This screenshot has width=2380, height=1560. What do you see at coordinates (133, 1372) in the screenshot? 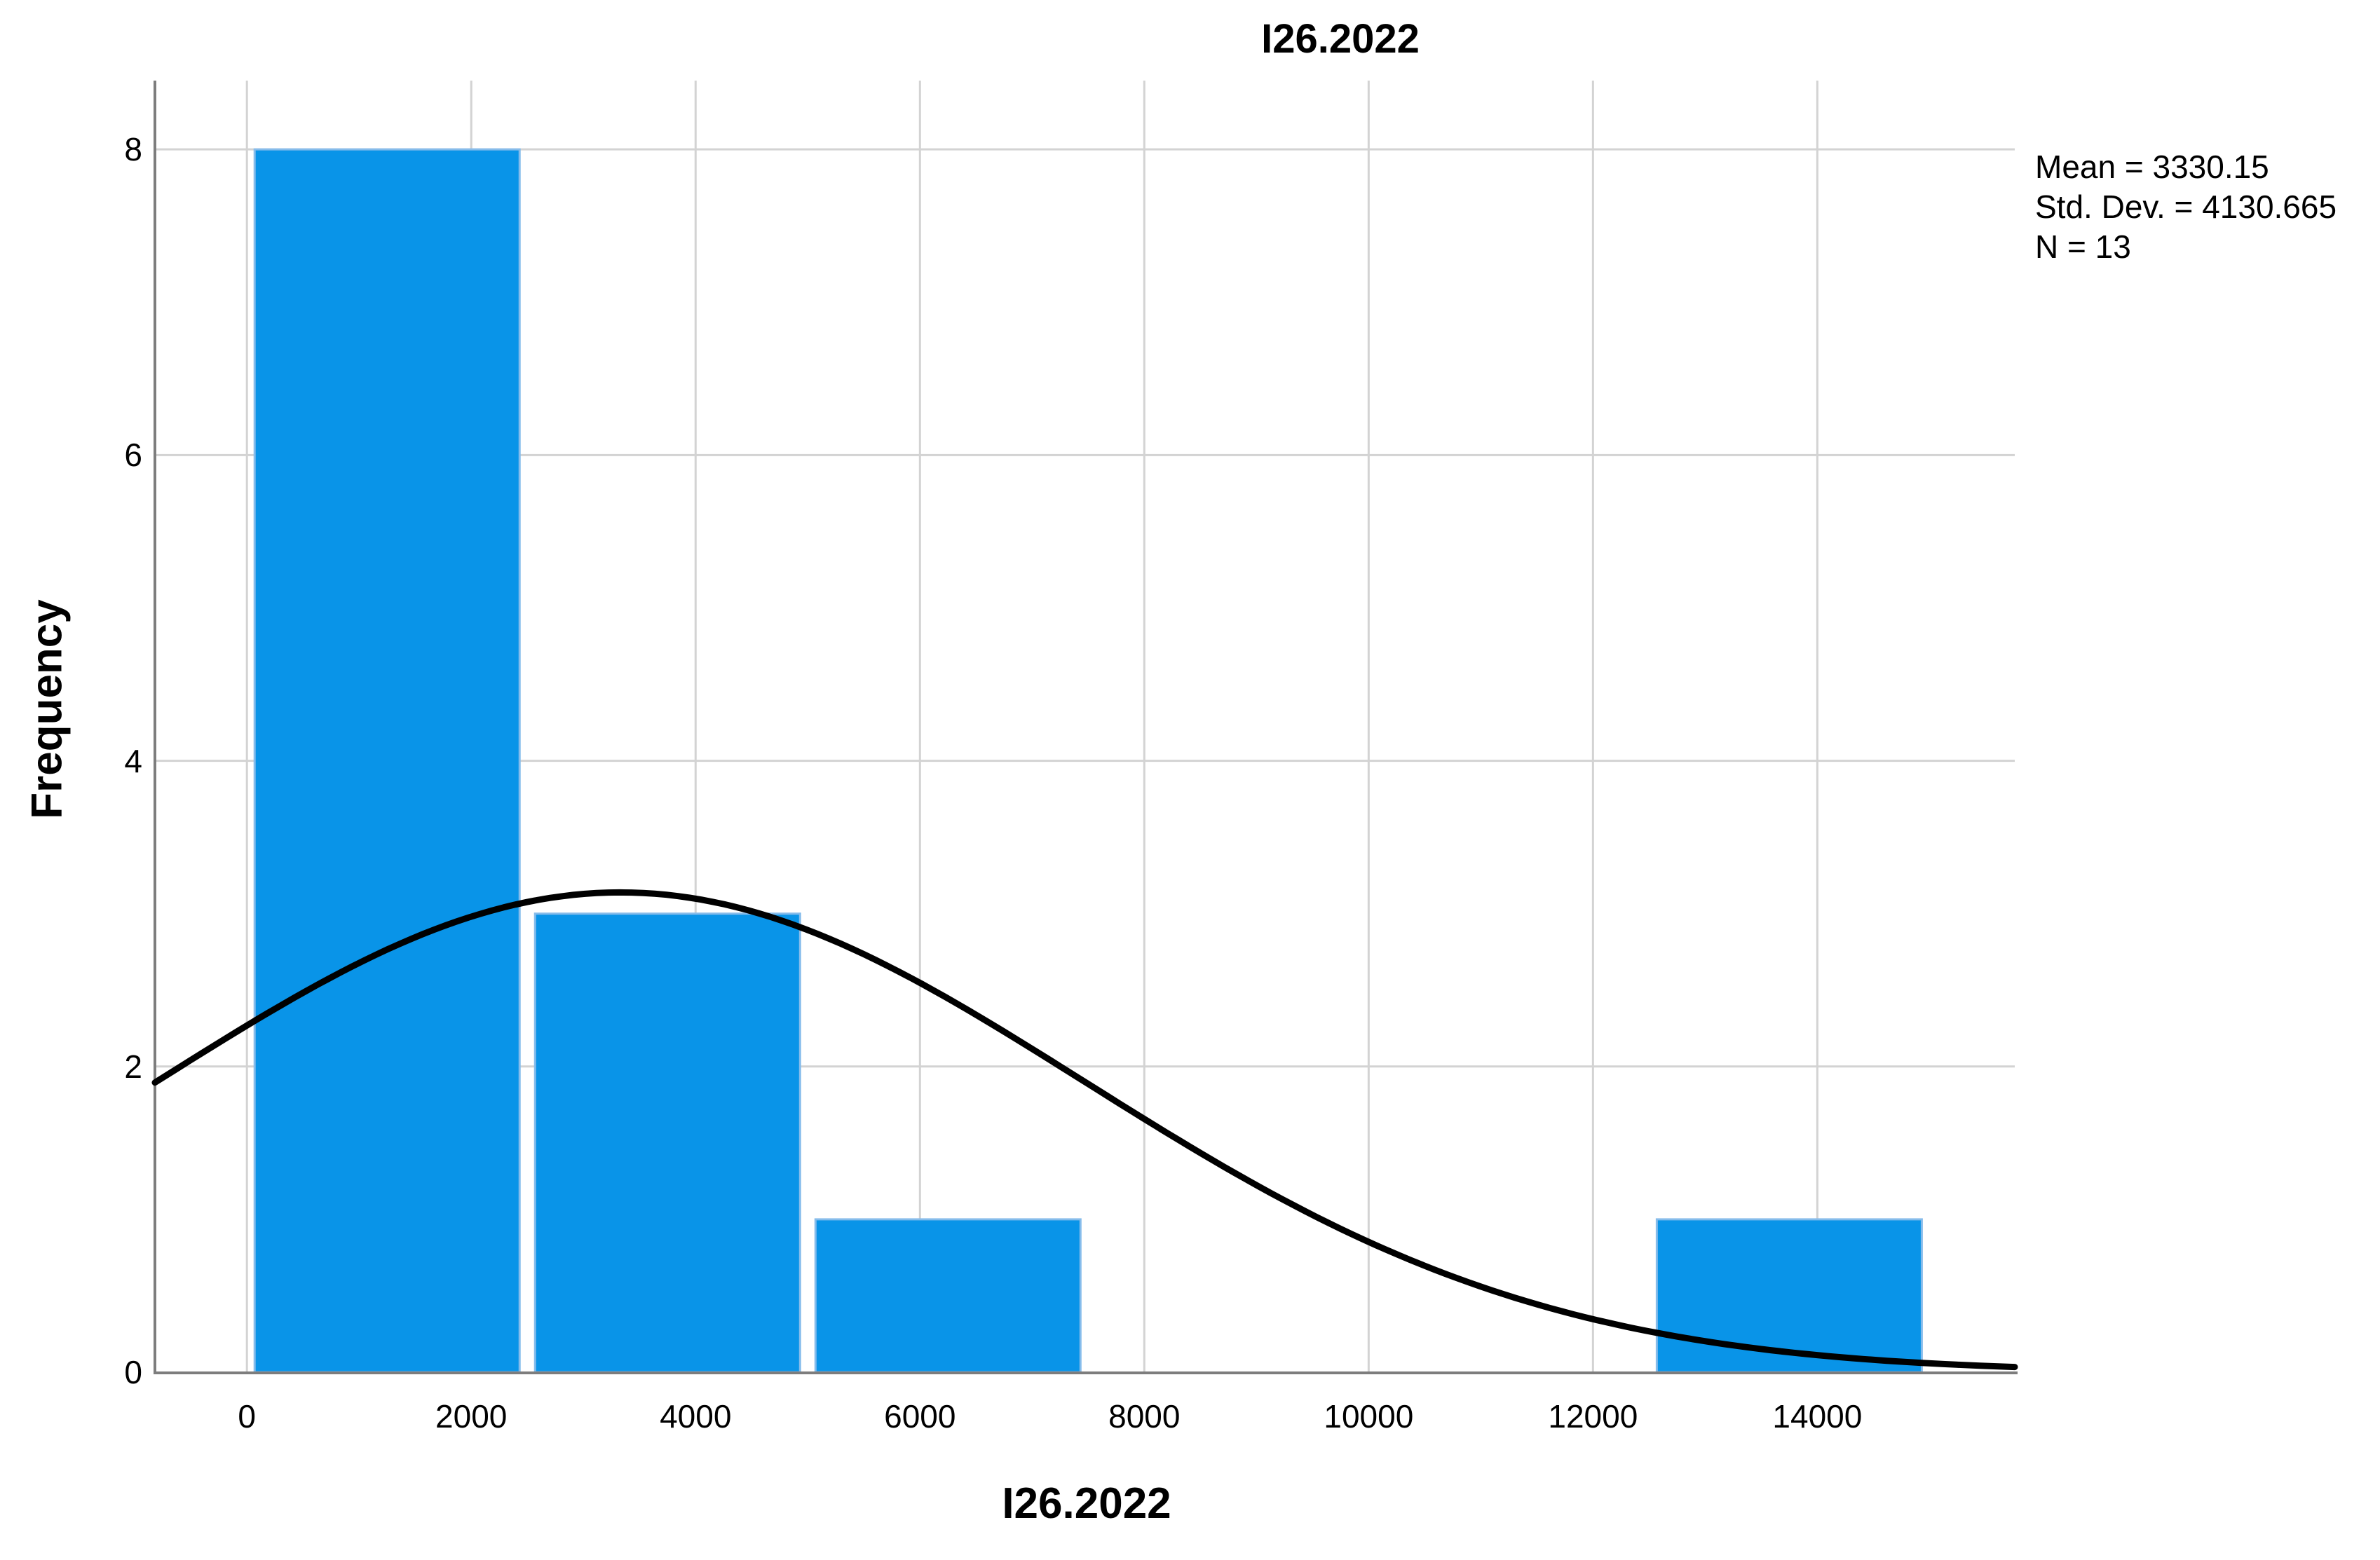
I see `y-tick-label: 0` at bounding box center [133, 1372].